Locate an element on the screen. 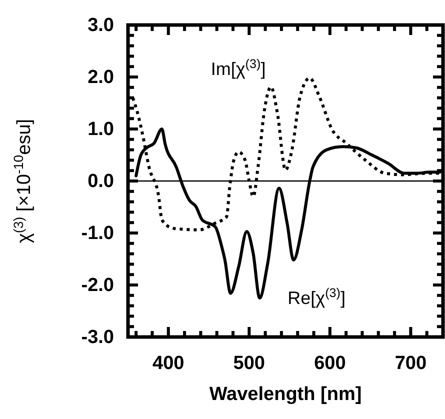  y-tick-label: 2.0 is located at coordinates (101, 77).